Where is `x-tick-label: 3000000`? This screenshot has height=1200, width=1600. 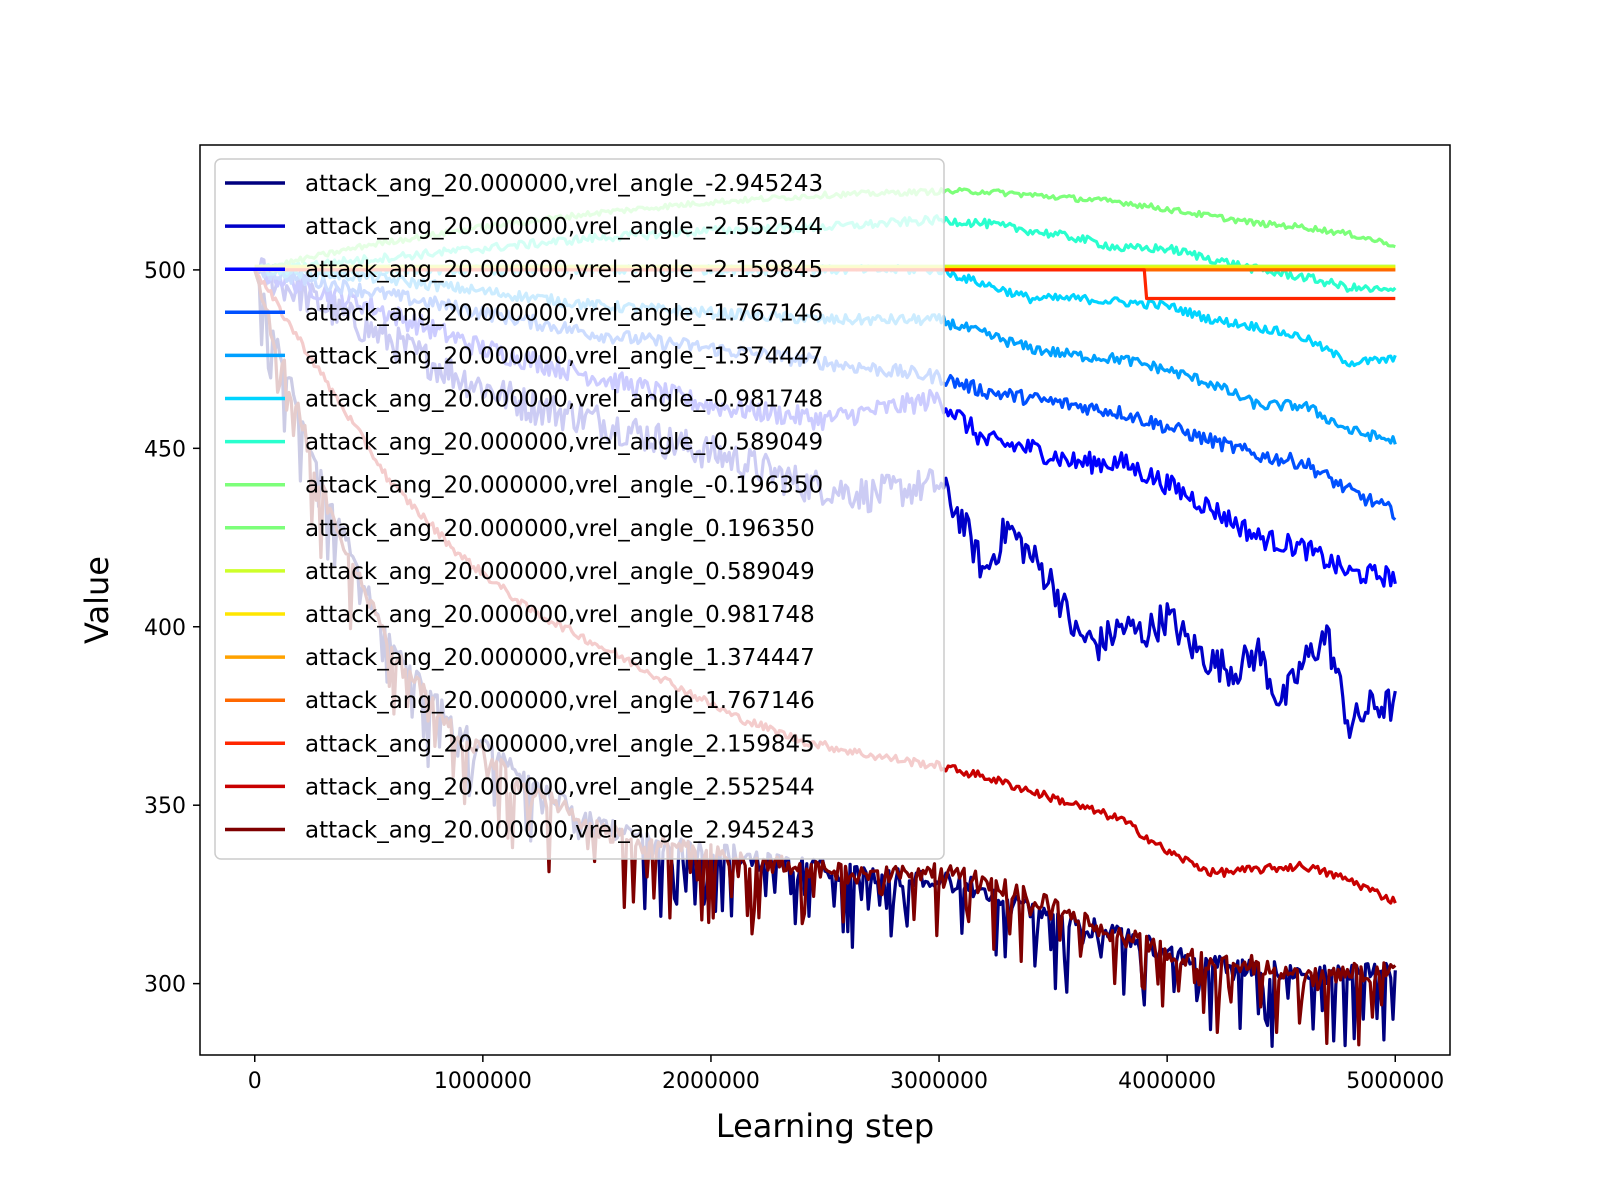
x-tick-label: 3000000 is located at coordinates (939, 1081).